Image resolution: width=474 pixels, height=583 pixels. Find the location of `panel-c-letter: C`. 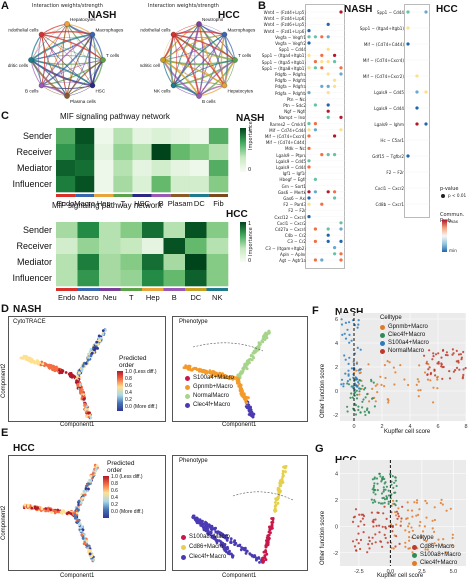

panel-c-letter: C is located at coordinates (5, 116).